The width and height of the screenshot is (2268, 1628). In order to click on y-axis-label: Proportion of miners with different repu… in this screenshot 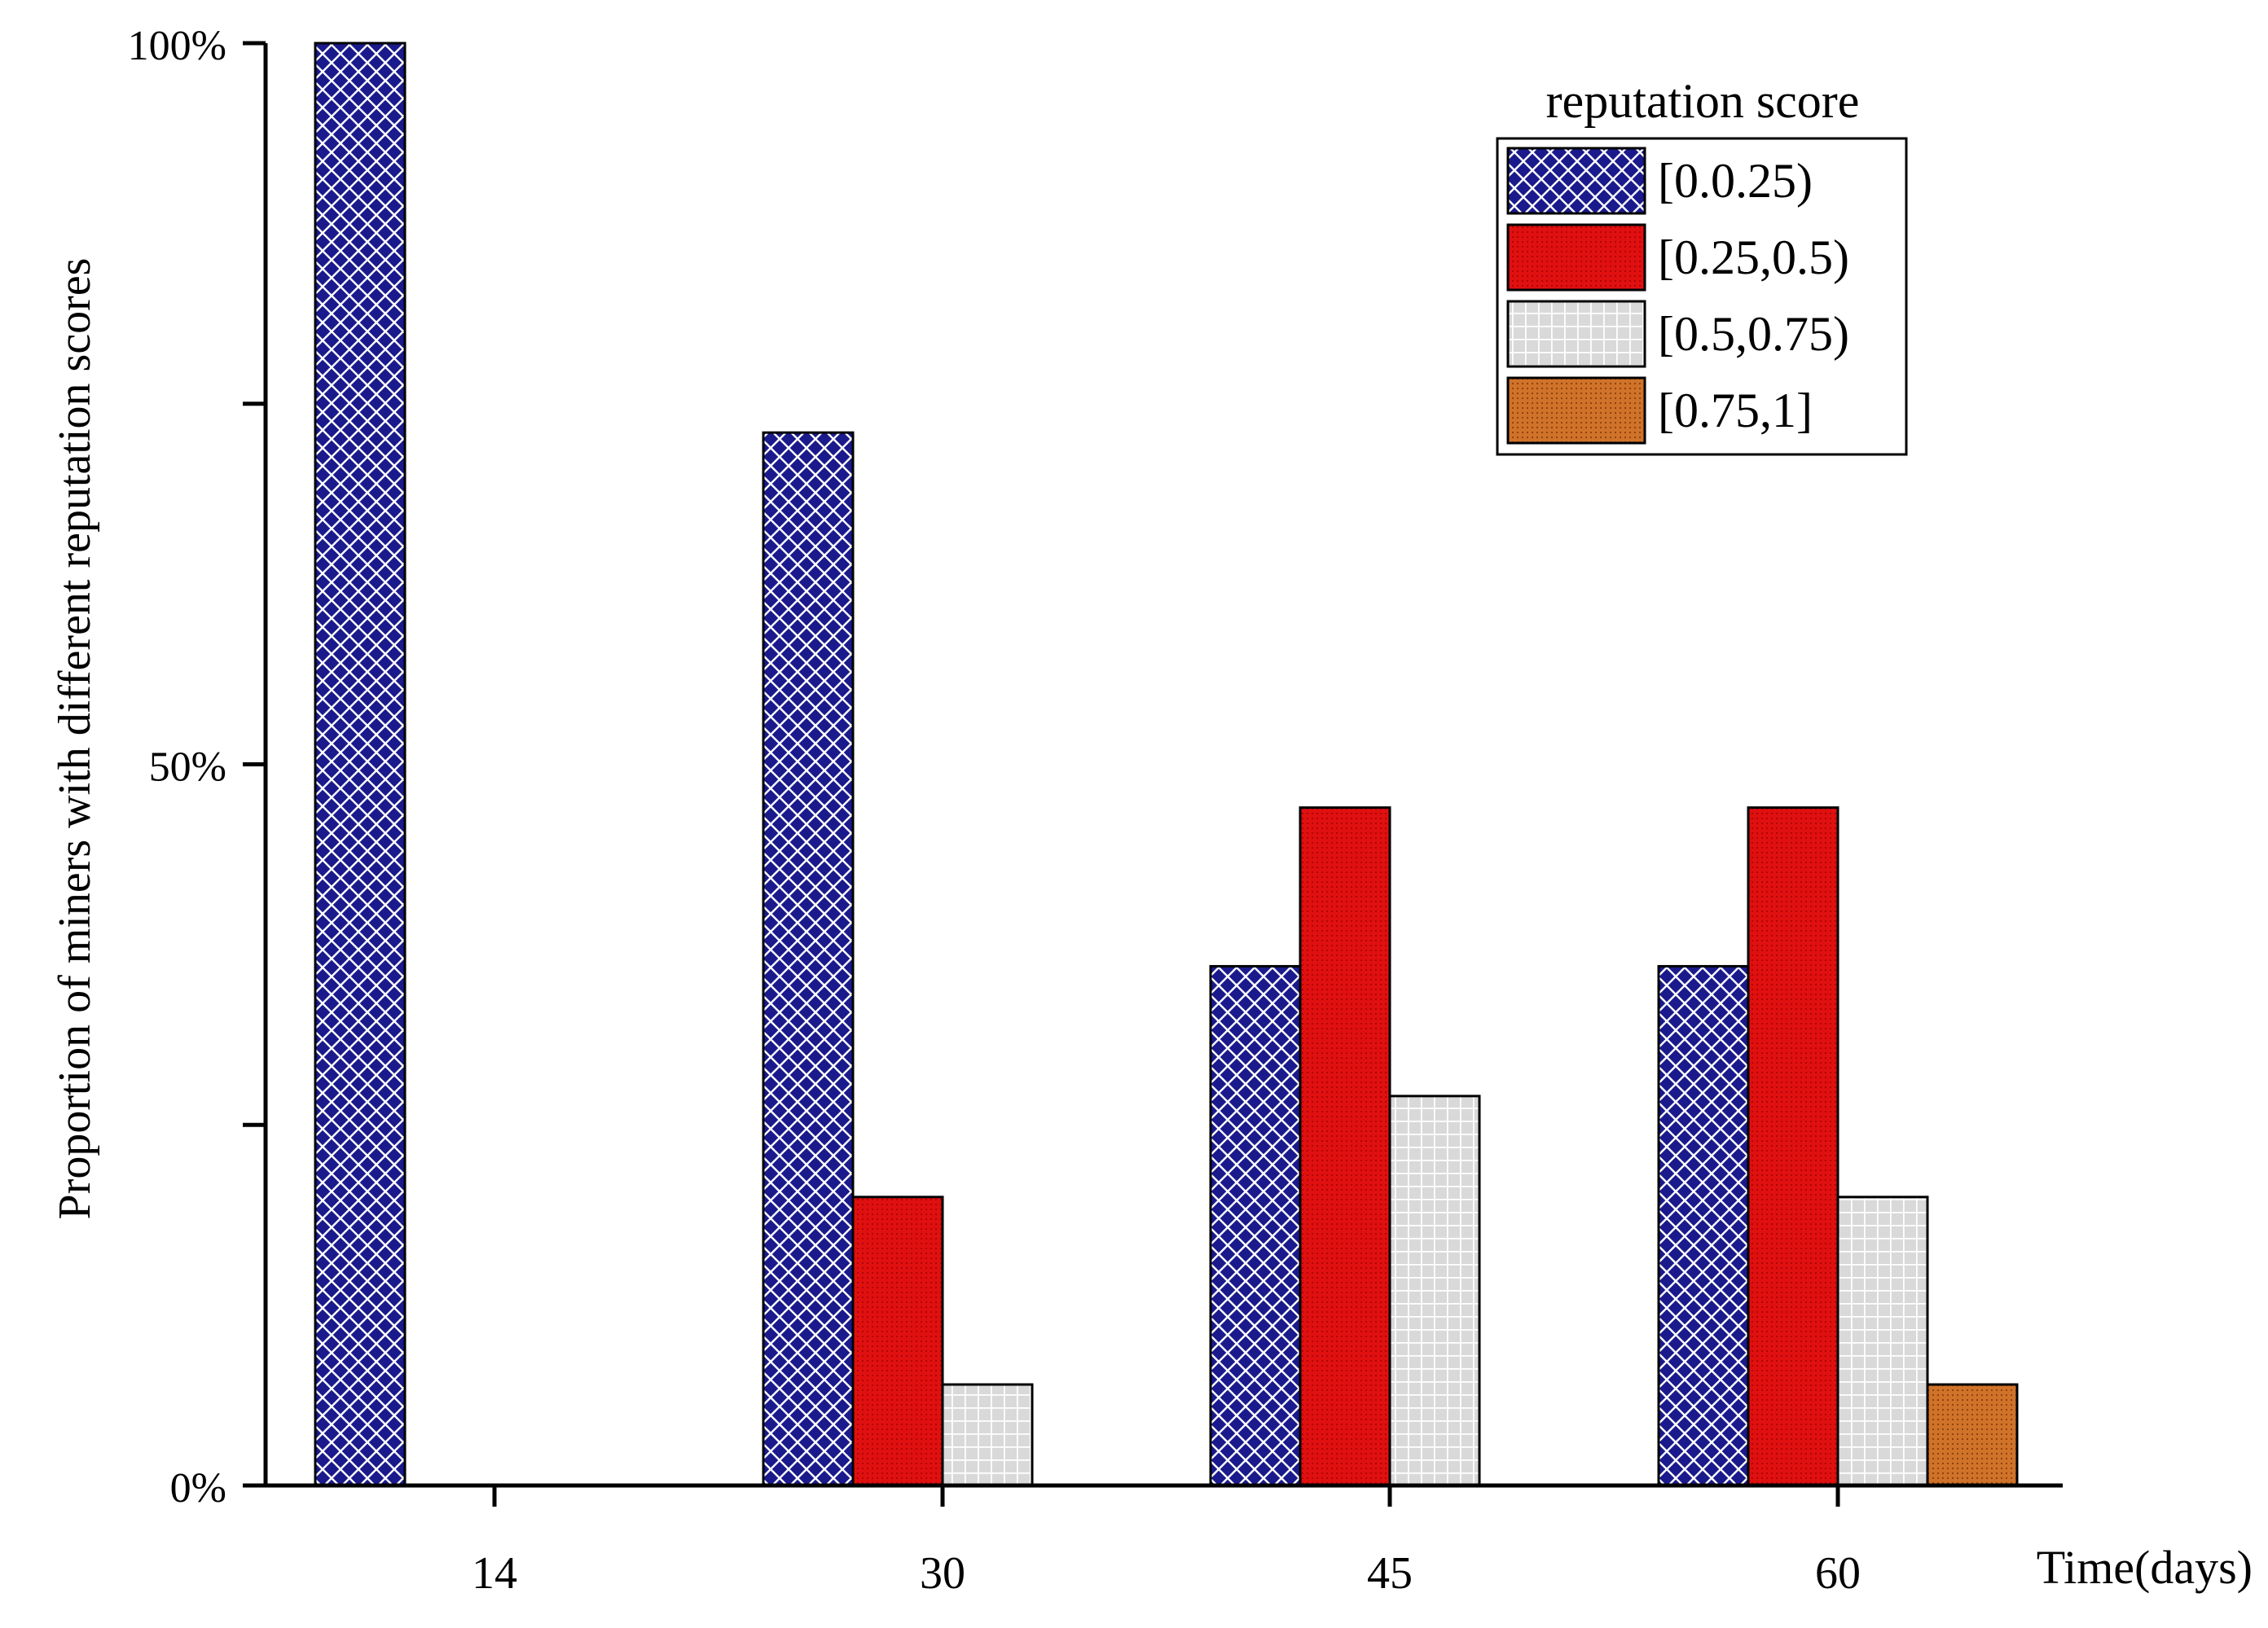, I will do `click(75, 739)`.